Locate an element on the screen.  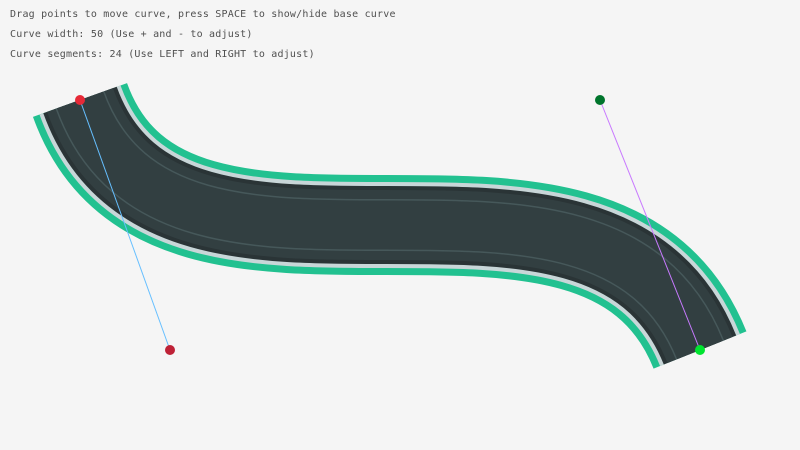
start-tangent-line is located at coordinates (125, 225).